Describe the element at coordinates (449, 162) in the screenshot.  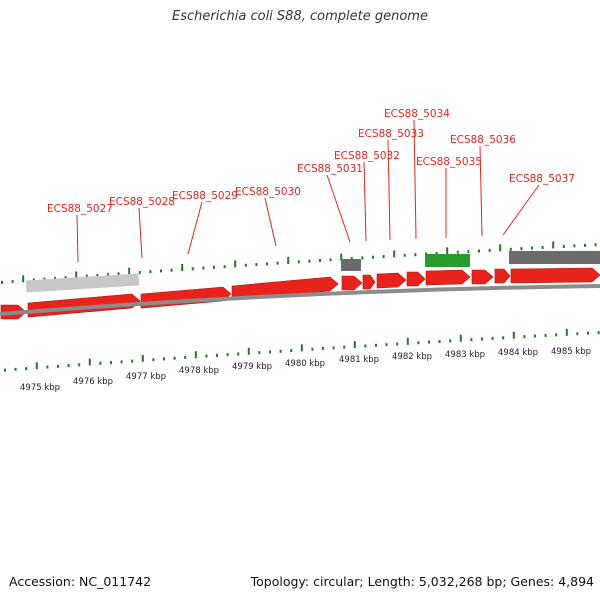
I see `gene-label-ecs88_5035: ECS88_5035` at that location.